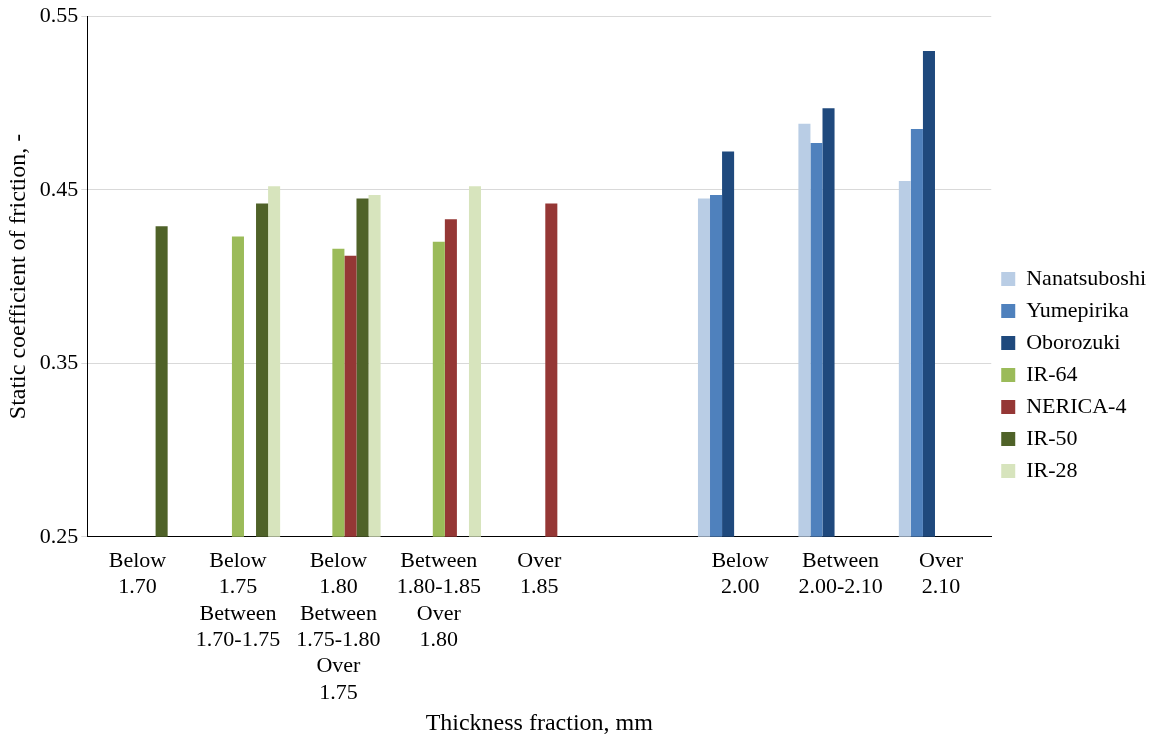  Describe the element at coordinates (59, 362) in the screenshot. I see `y-tick-label: 0.35` at that location.